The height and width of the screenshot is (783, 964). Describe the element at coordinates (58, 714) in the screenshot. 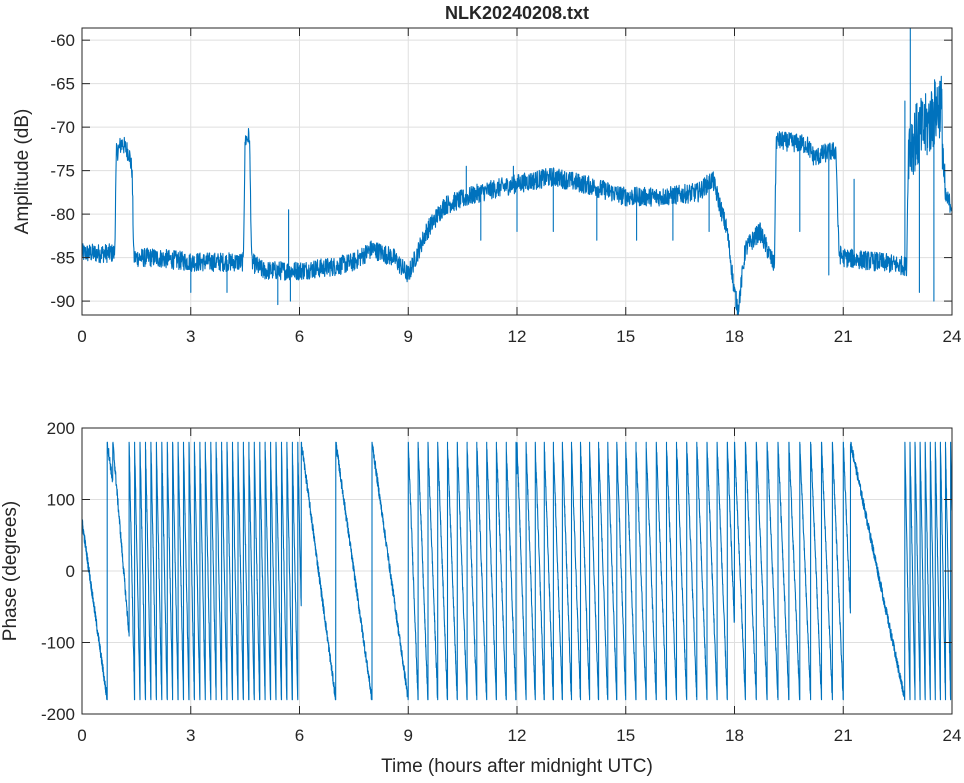

I see `y-tick-label: -200` at that location.